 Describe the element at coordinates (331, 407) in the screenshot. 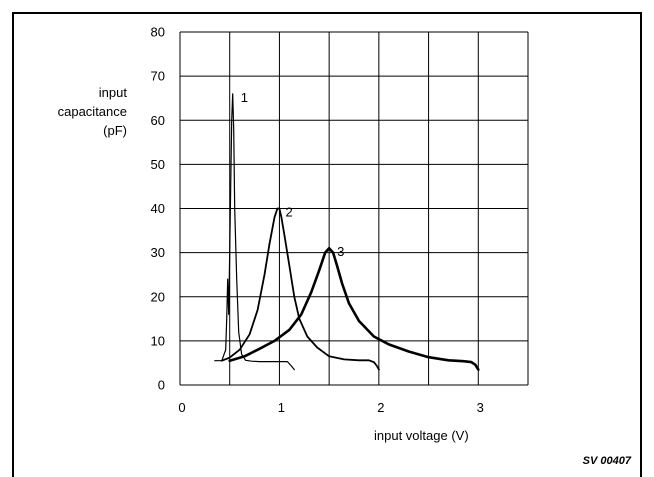

I see `x-tick-labels: 0 1 2 3` at that location.